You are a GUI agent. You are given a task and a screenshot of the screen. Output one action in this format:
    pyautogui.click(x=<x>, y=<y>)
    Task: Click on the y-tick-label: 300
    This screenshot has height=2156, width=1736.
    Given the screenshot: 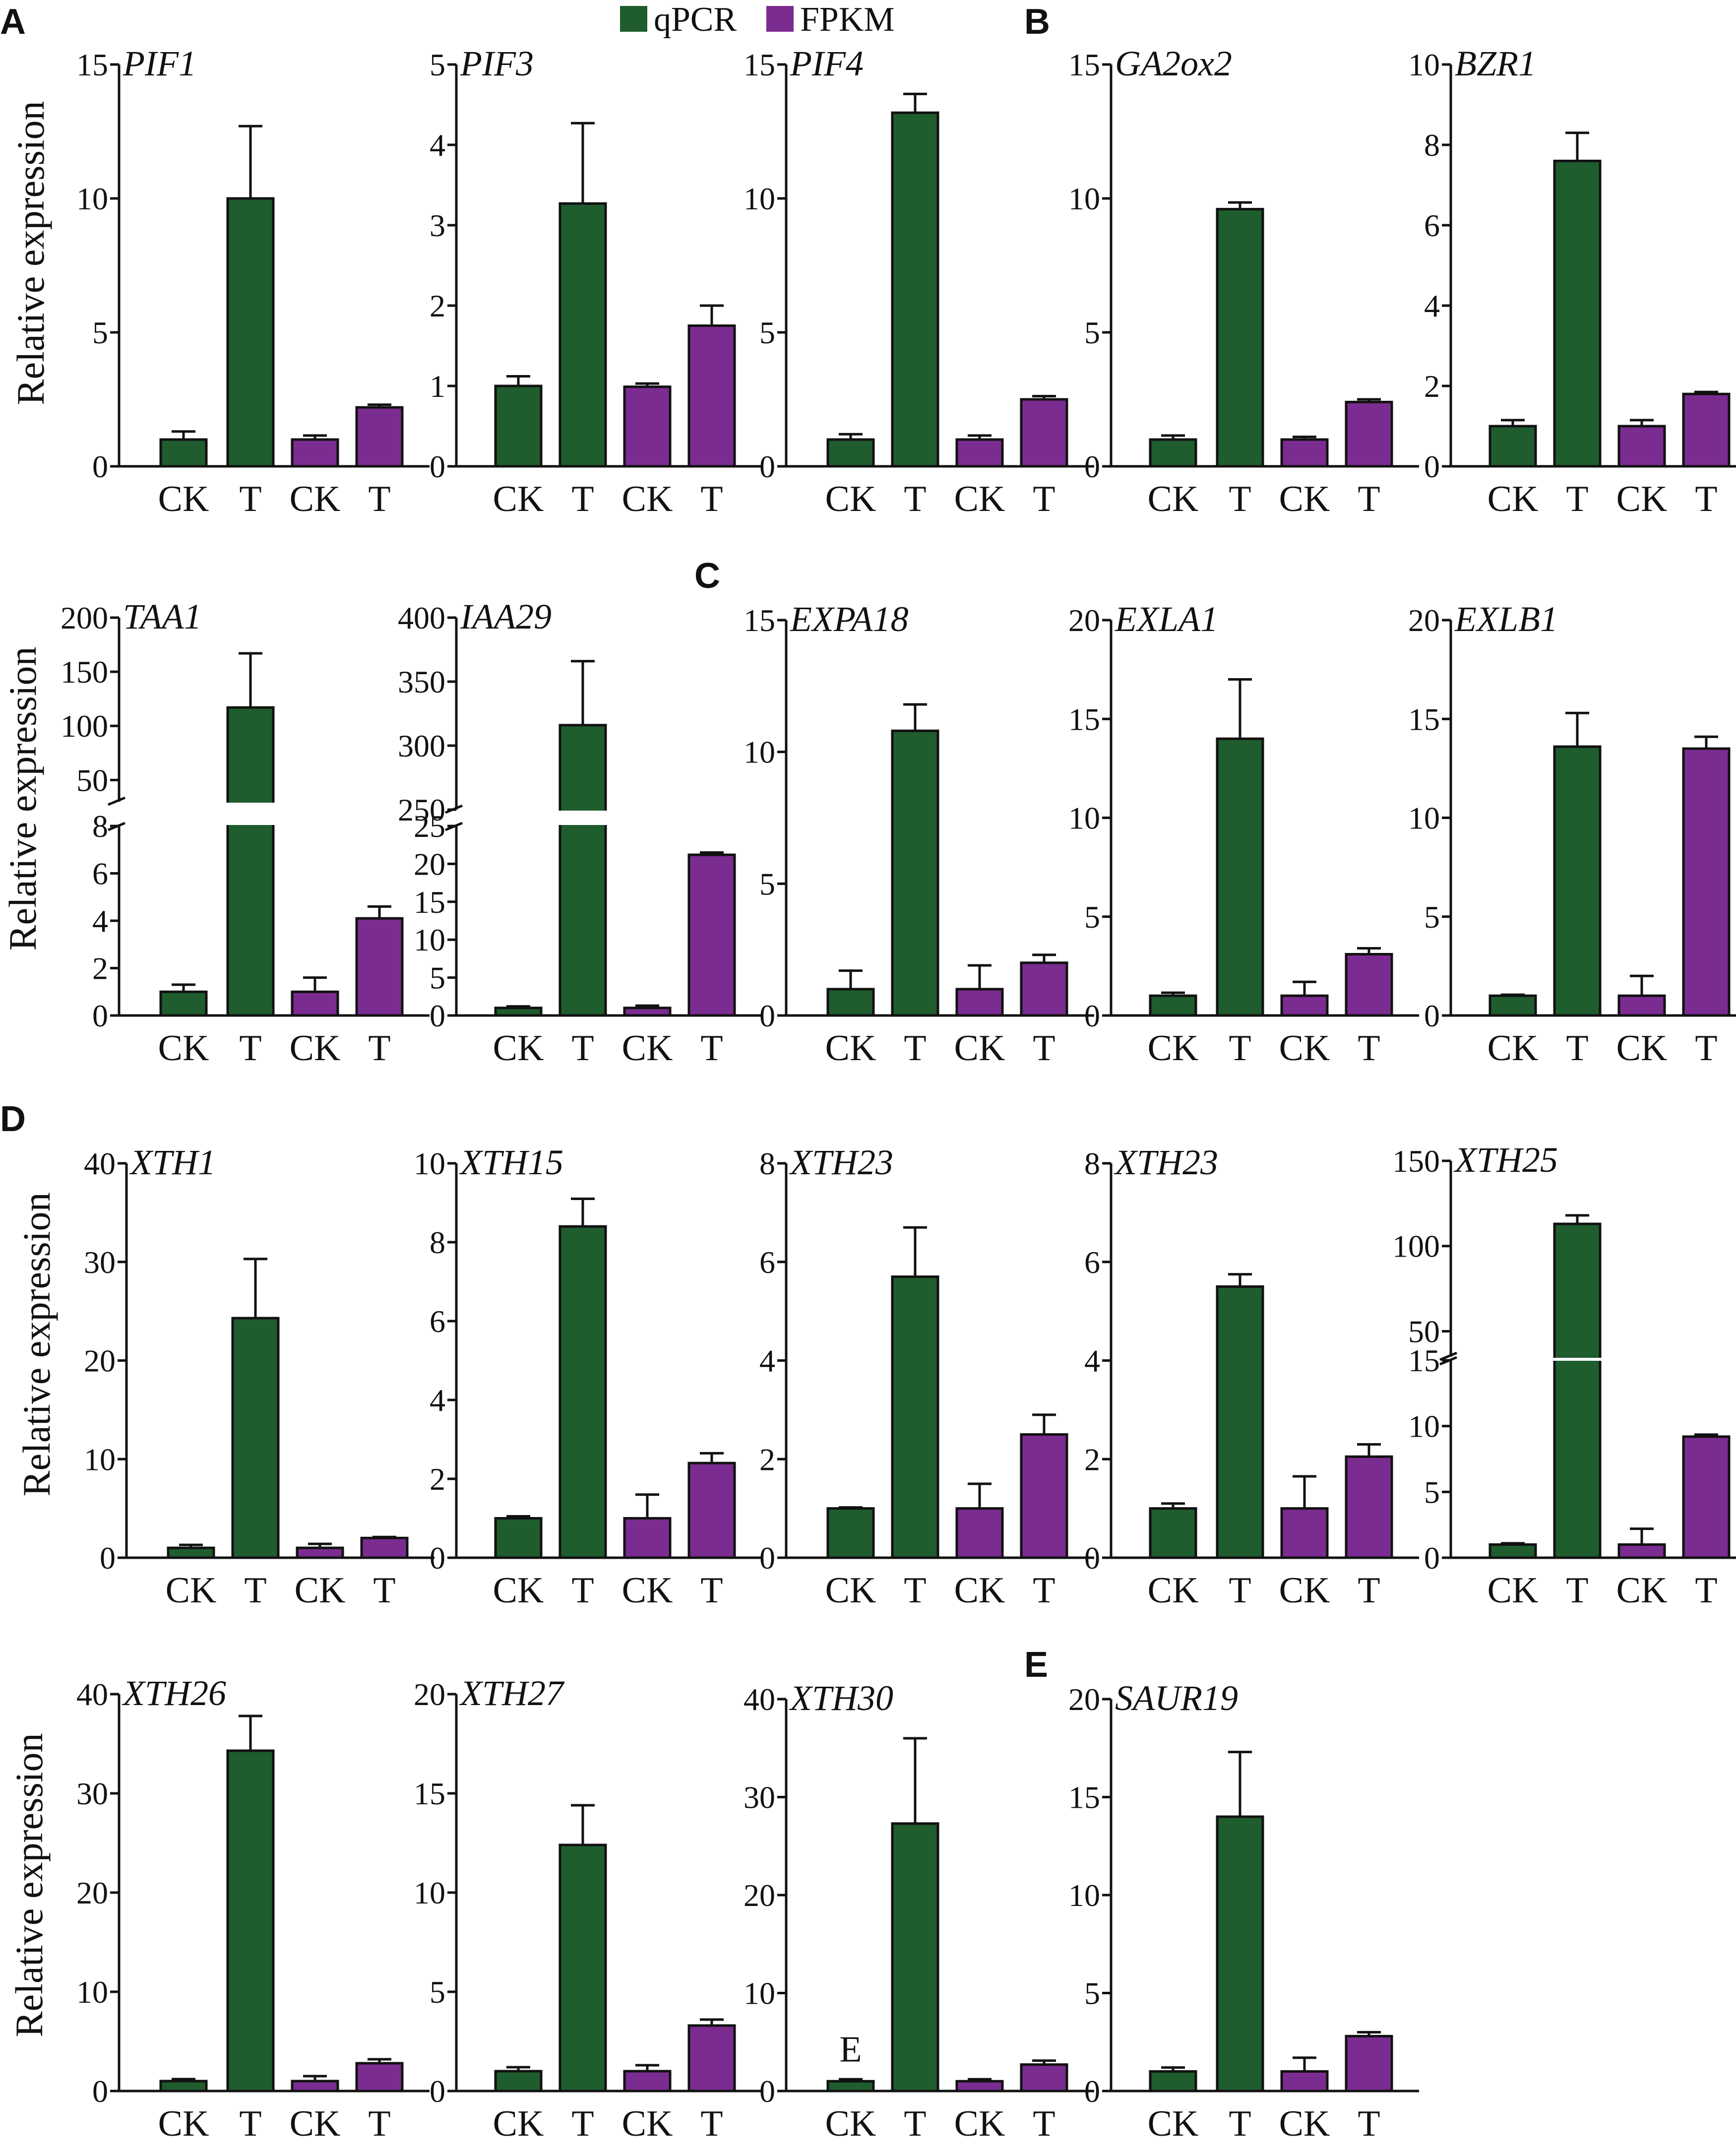 What is the action you would take?
    pyautogui.click(x=421, y=745)
    